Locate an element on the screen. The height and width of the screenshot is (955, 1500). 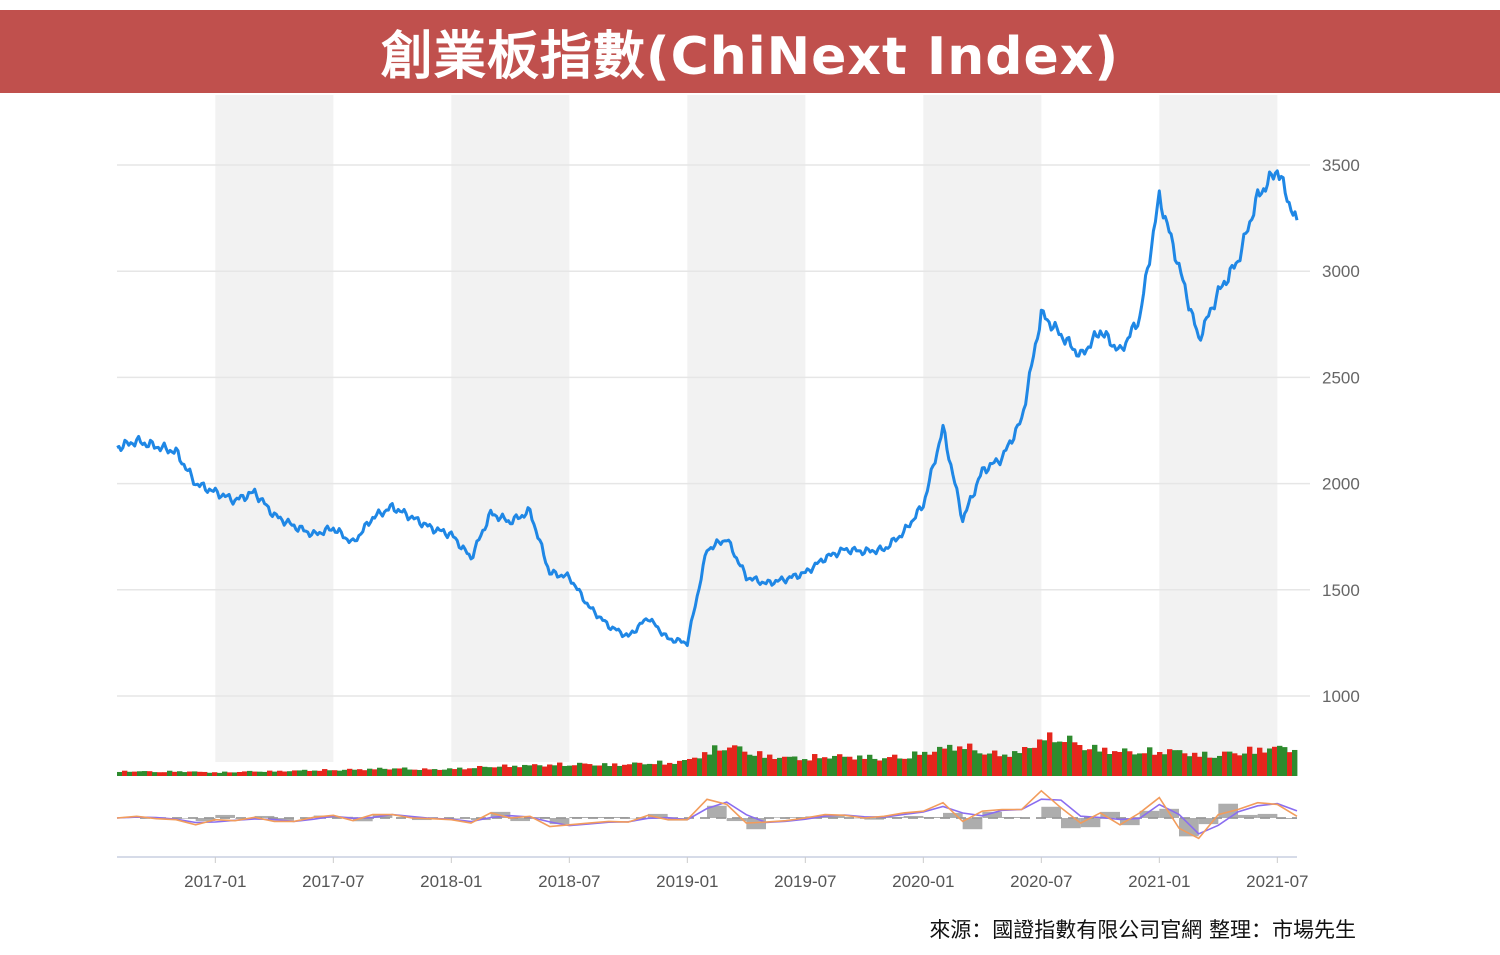
x-tick-label: 2018-07 is located at coordinates (569, 881).